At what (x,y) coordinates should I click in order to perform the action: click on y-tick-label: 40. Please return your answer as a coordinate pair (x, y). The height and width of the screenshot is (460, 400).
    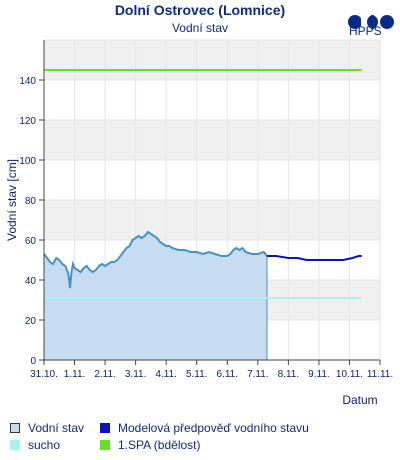
    Looking at the image, I should click on (31, 281).